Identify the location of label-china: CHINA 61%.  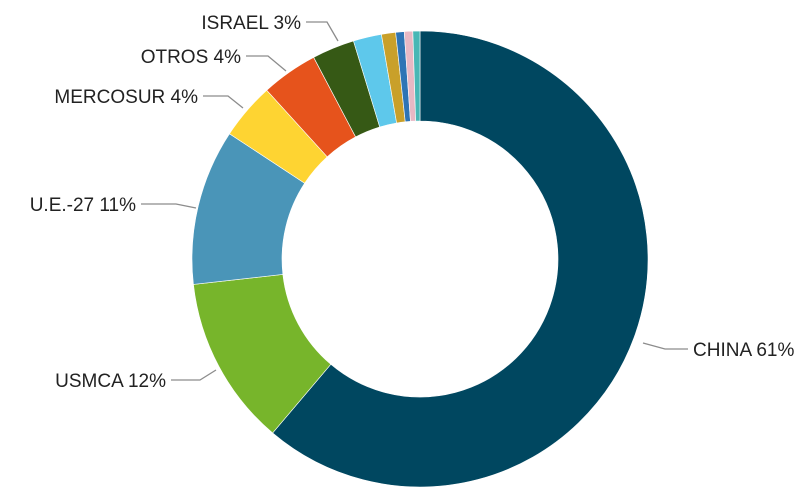
(743, 350).